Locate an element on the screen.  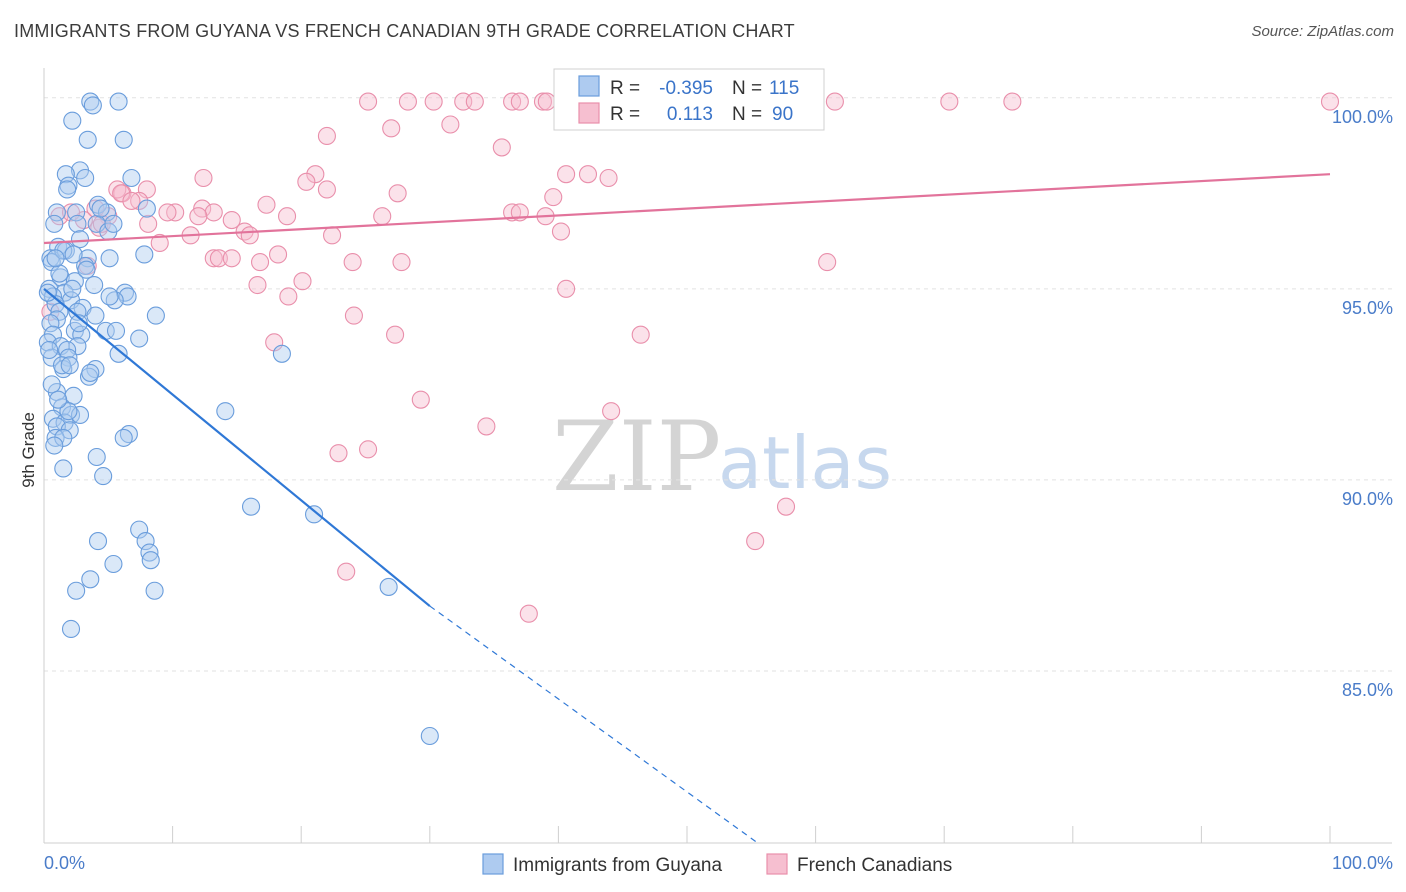
y-tick-label: 85.0% is located at coordinates (1367, 690).